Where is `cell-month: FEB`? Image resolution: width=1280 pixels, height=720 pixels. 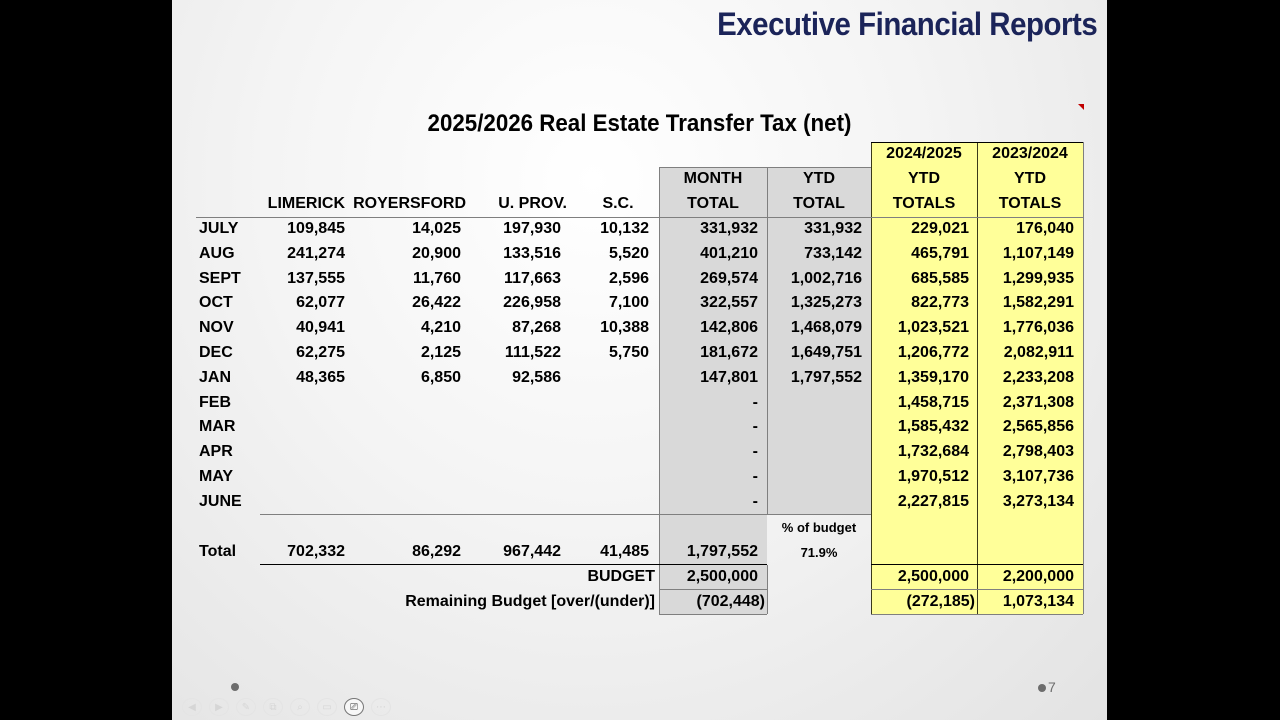
cell-month: FEB is located at coordinates (215, 402).